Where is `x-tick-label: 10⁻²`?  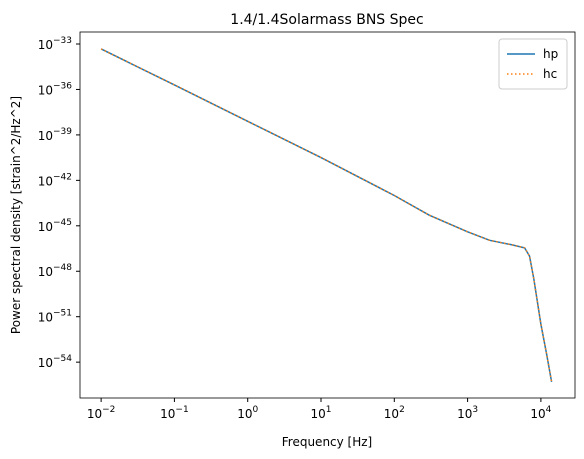
x-tick-label: 10⁻² is located at coordinates (101, 413).